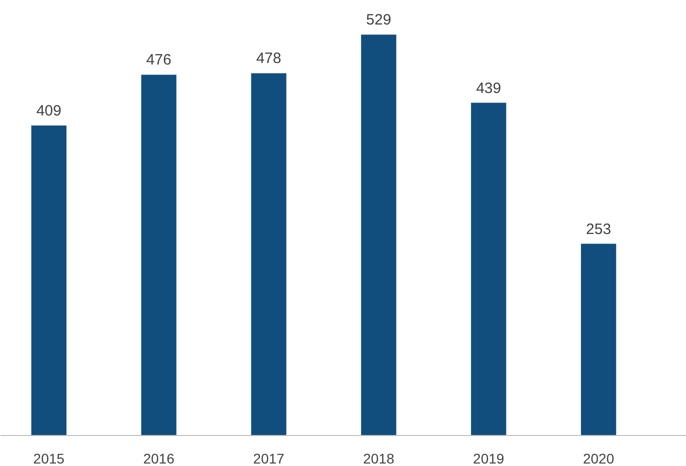 The image size is (686, 466). I want to click on data-label: 478, so click(269, 59).